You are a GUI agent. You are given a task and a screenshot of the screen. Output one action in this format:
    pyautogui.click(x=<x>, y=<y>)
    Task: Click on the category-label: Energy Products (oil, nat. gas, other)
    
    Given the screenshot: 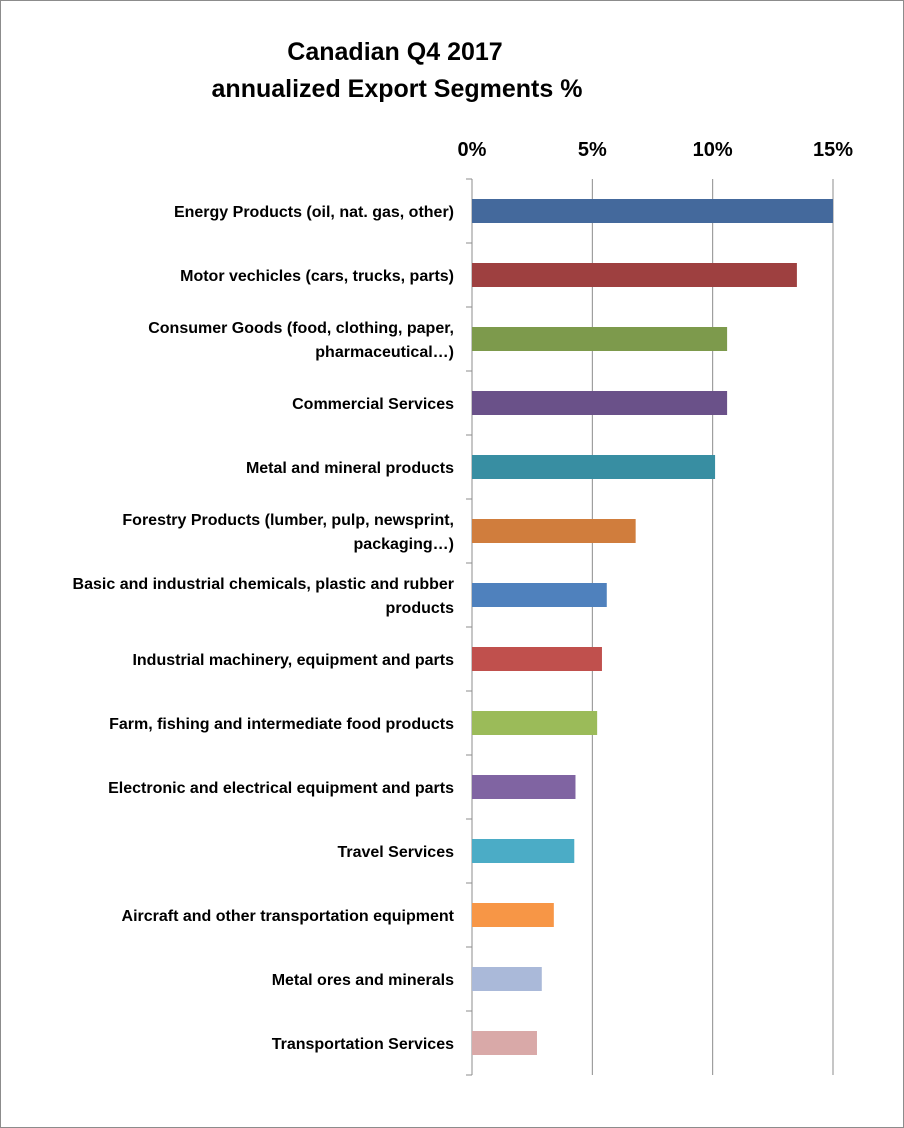 What is the action you would take?
    pyautogui.click(x=314, y=212)
    